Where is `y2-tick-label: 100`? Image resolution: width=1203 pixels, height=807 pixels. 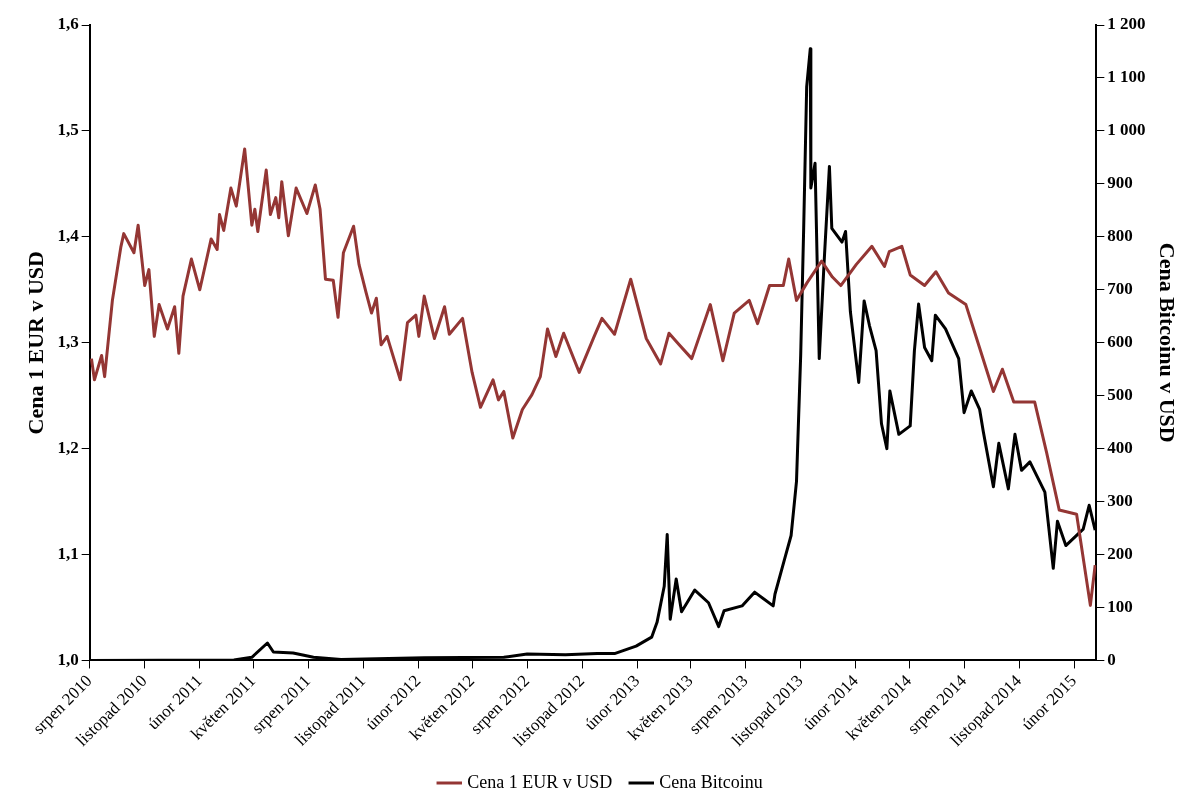
y2-tick-label: 100 is located at coordinates (1120, 606).